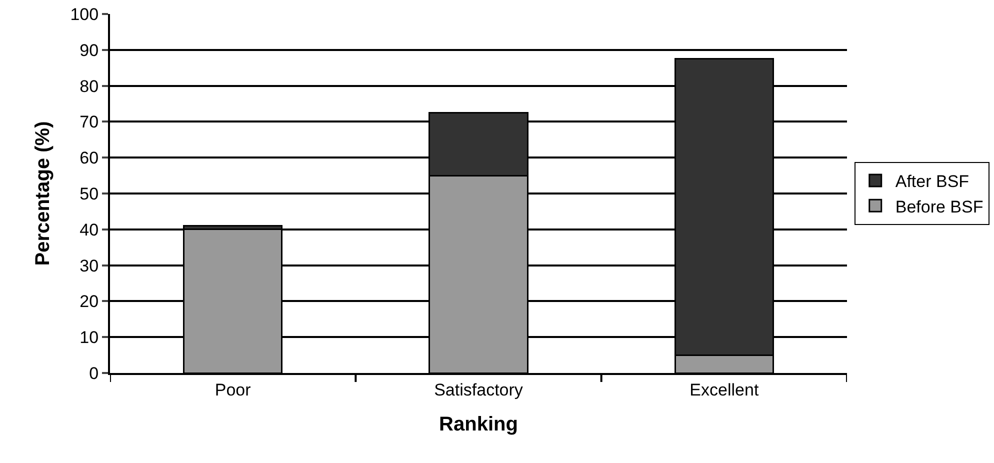  I want to click on y-tick-label: 80, so click(89, 86).